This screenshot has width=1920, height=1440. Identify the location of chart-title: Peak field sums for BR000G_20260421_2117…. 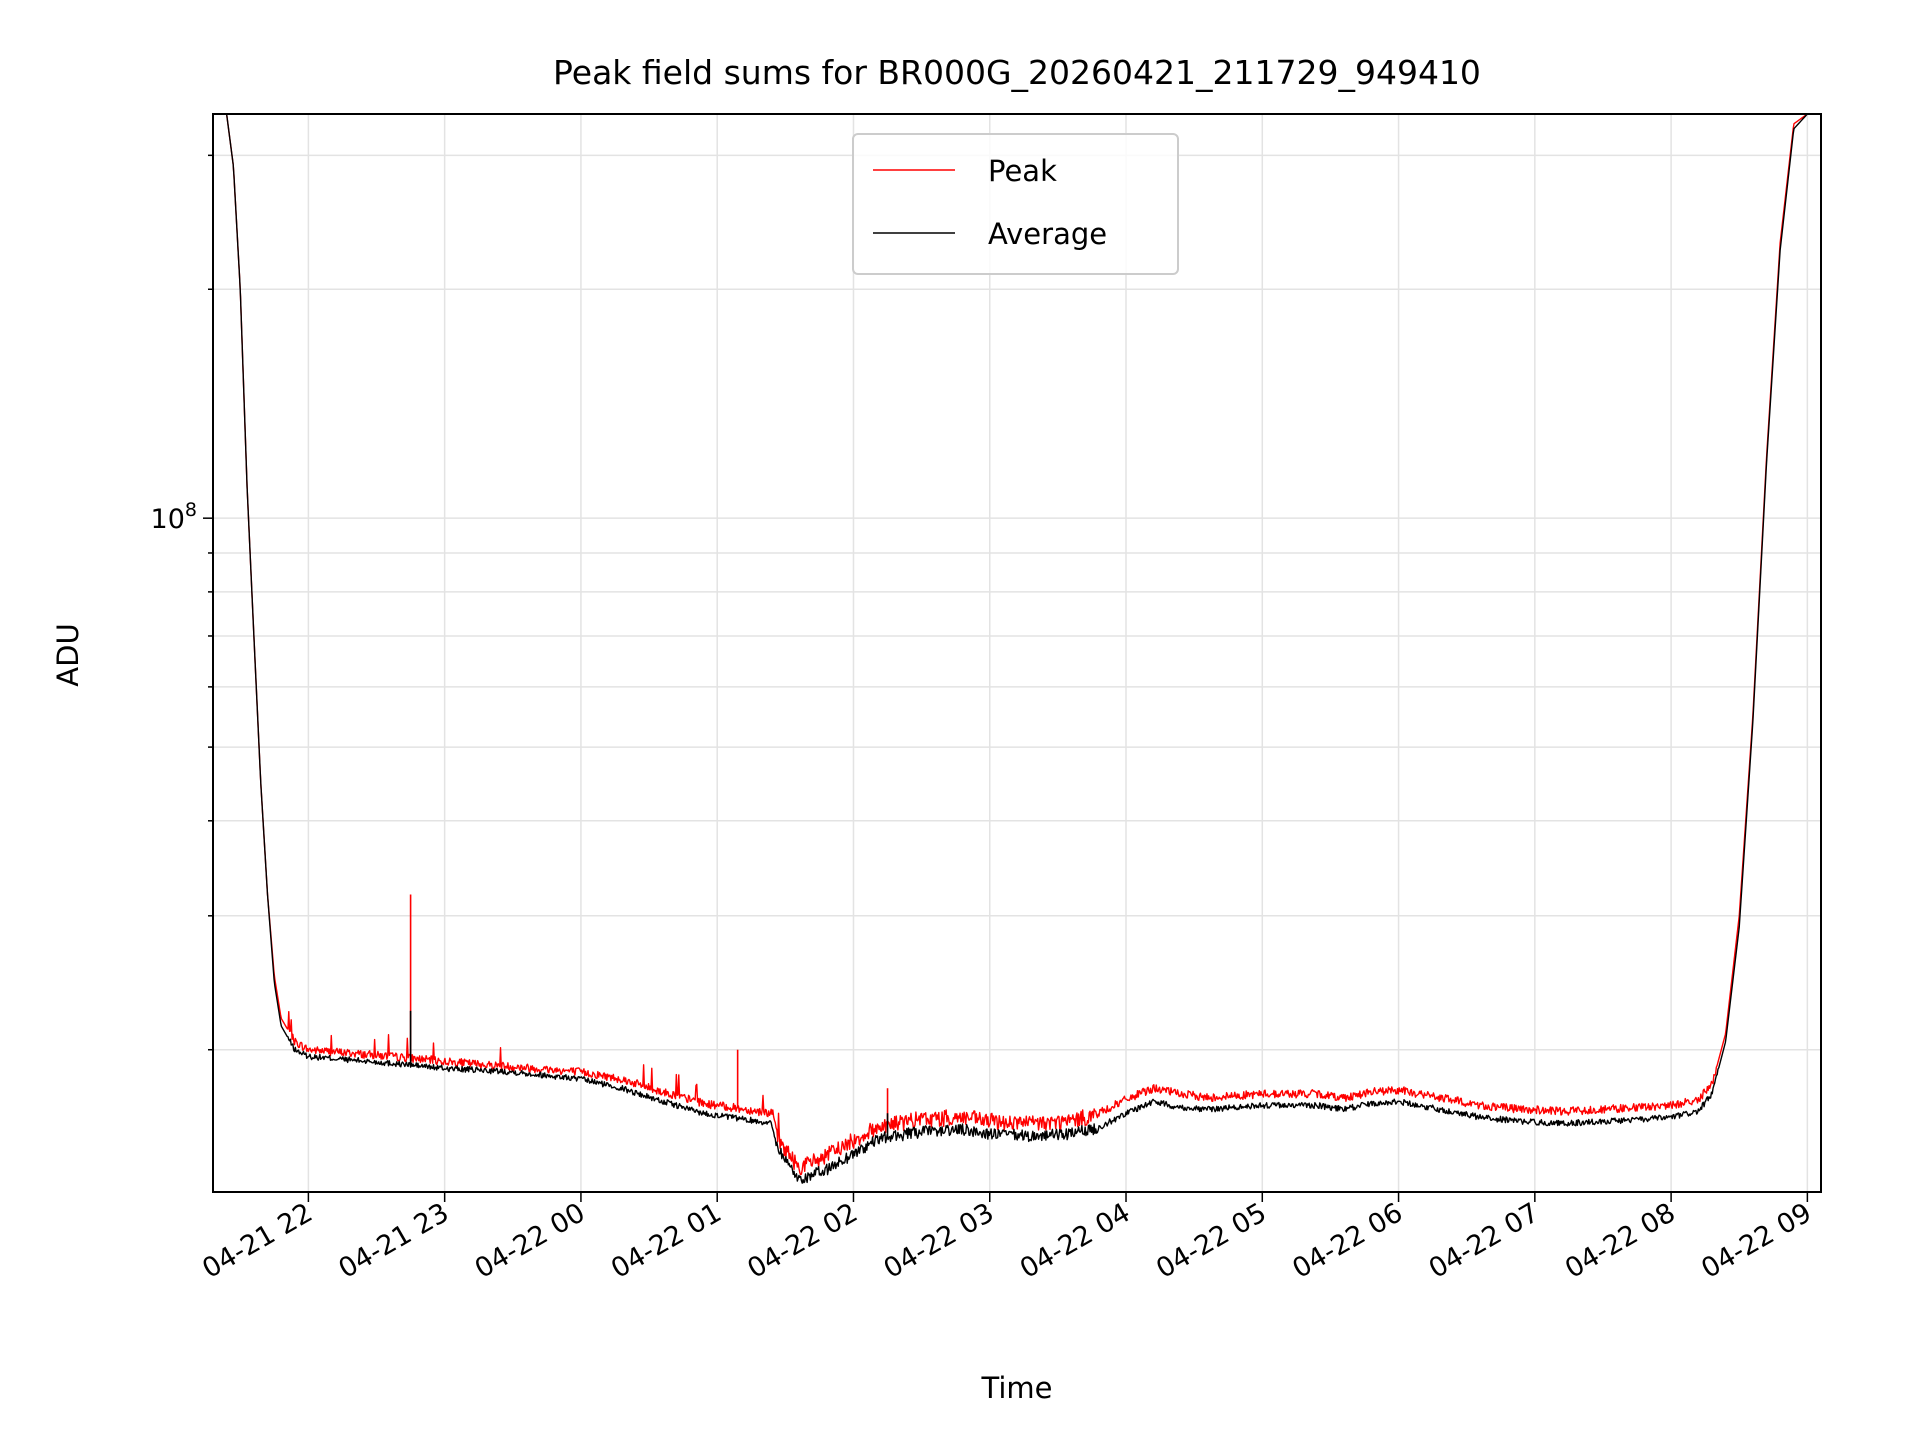
(1017, 72).